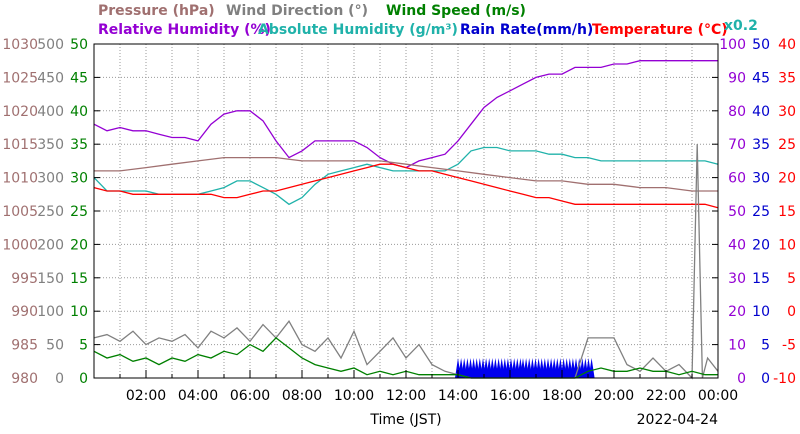 Image resolution: width=800 pixels, height=434 pixels. Describe the element at coordinates (765, 379) in the screenshot. I see `y-tick-rain-rate: 0` at that location.